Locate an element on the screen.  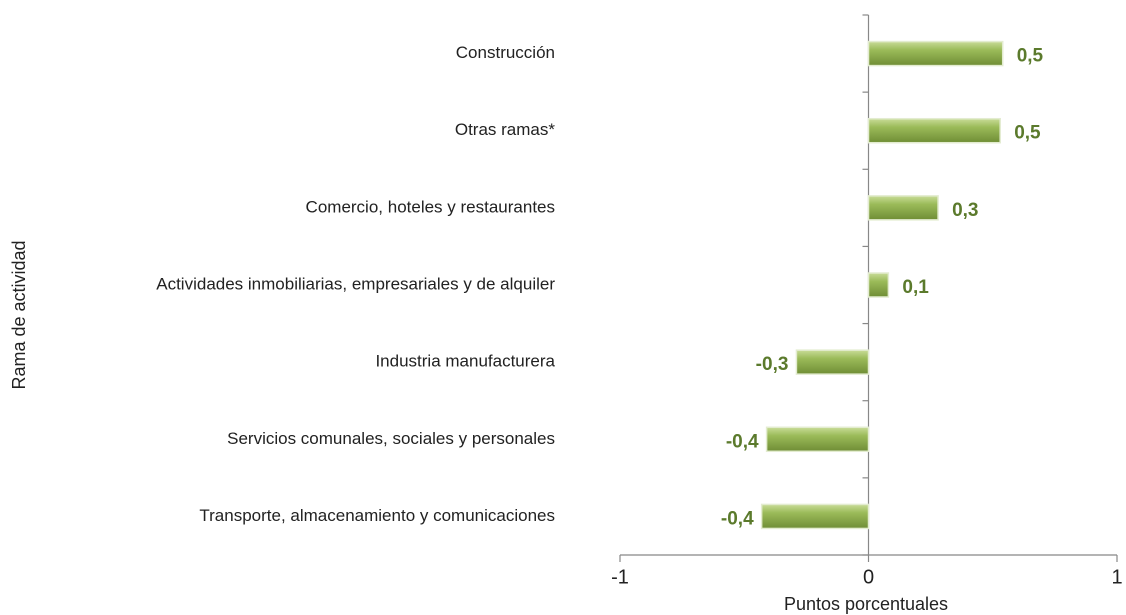
x-axis-title: Puntos porcentuales is located at coordinates (866, 604).